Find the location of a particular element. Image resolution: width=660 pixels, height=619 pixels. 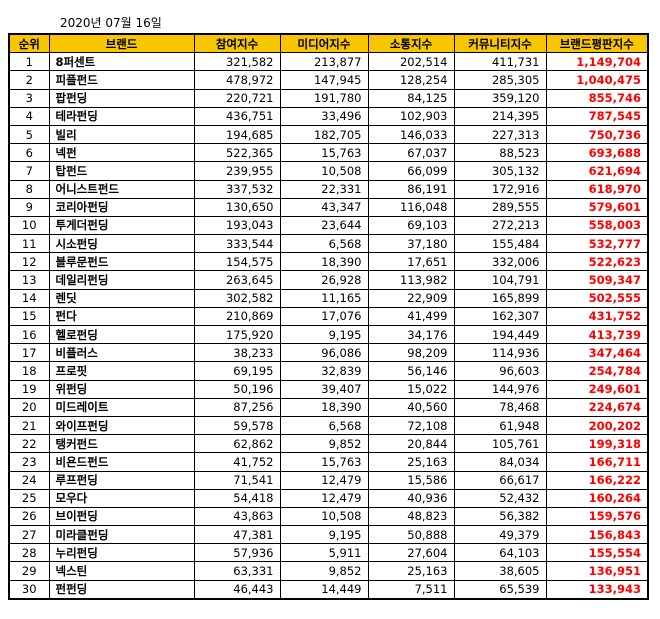

cell-brand: 모우다 is located at coordinates (121, 498).